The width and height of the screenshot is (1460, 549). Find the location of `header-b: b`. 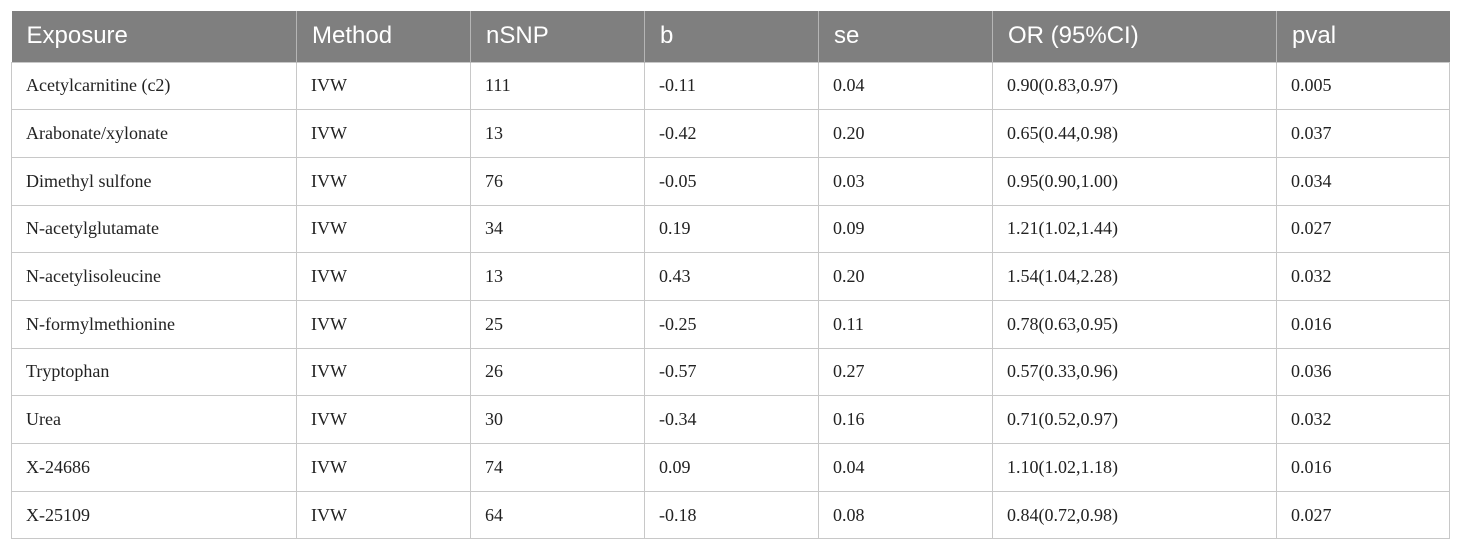

header-b: b is located at coordinates (731, 36).